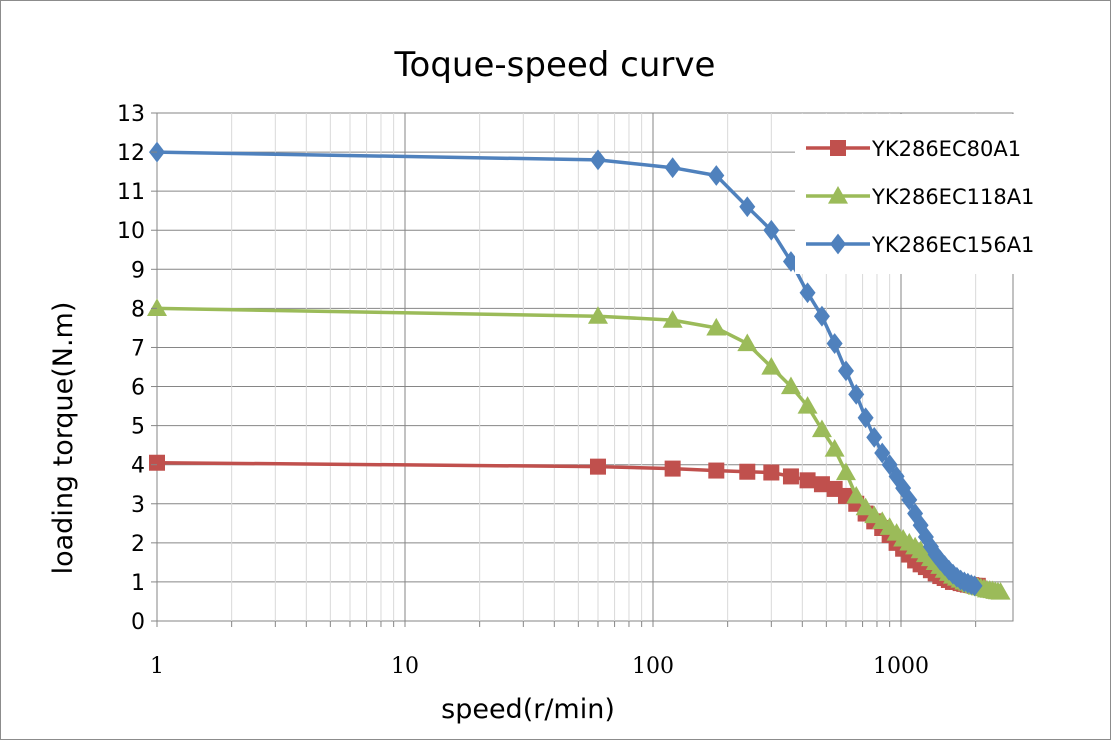  I want to click on y-tick-label: 4, so click(138, 466).